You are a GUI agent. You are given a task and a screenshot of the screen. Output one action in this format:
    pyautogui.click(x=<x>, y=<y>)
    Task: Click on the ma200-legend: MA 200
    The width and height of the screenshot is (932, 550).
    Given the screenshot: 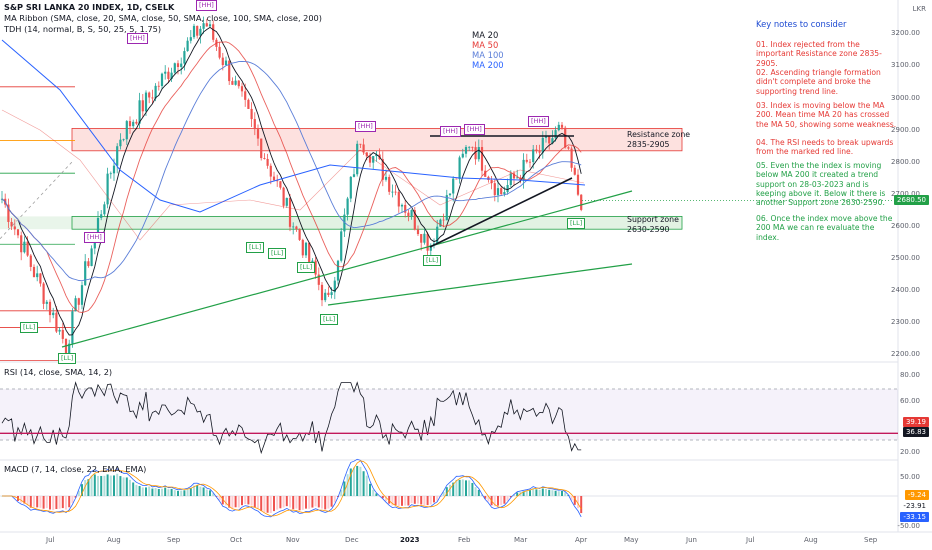 What is the action you would take?
    pyautogui.click(x=488, y=65)
    